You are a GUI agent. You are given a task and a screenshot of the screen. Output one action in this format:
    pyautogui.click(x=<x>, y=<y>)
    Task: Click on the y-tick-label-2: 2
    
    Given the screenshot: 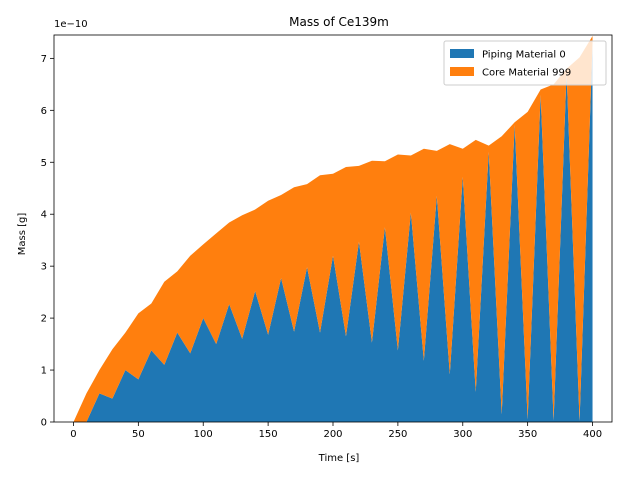 What is the action you would take?
    pyautogui.click(x=44, y=319)
    